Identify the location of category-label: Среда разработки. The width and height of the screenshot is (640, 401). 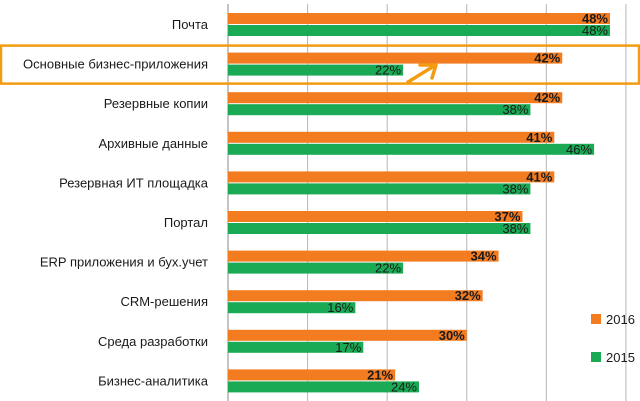
(153, 341).